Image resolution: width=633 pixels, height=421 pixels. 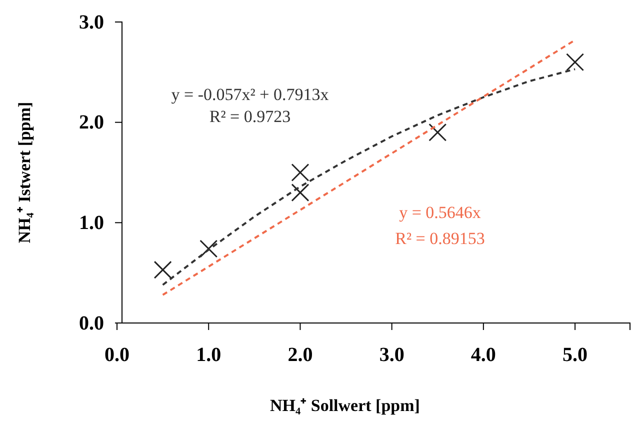 I want to click on annotation: R² = 0.9723, so click(x=250, y=116).